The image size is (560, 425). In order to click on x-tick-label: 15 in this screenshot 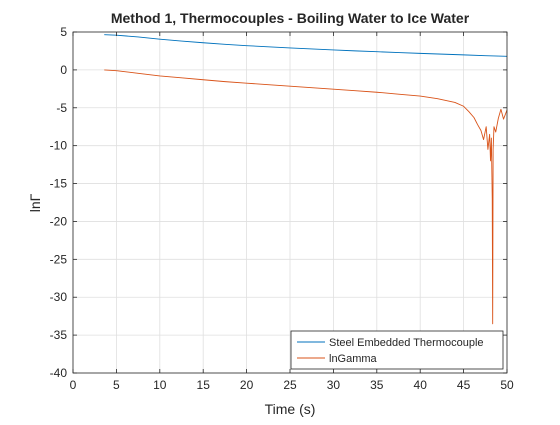, I will do `click(204, 385)`.